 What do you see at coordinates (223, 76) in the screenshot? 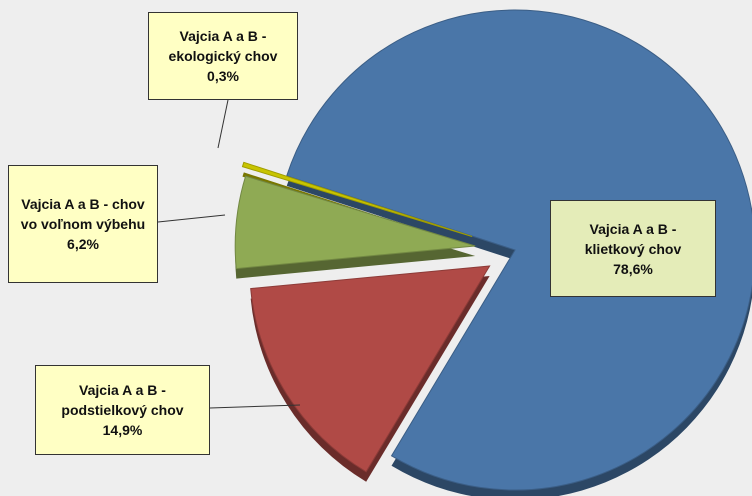
I see `label-value: 0,3%` at bounding box center [223, 76].